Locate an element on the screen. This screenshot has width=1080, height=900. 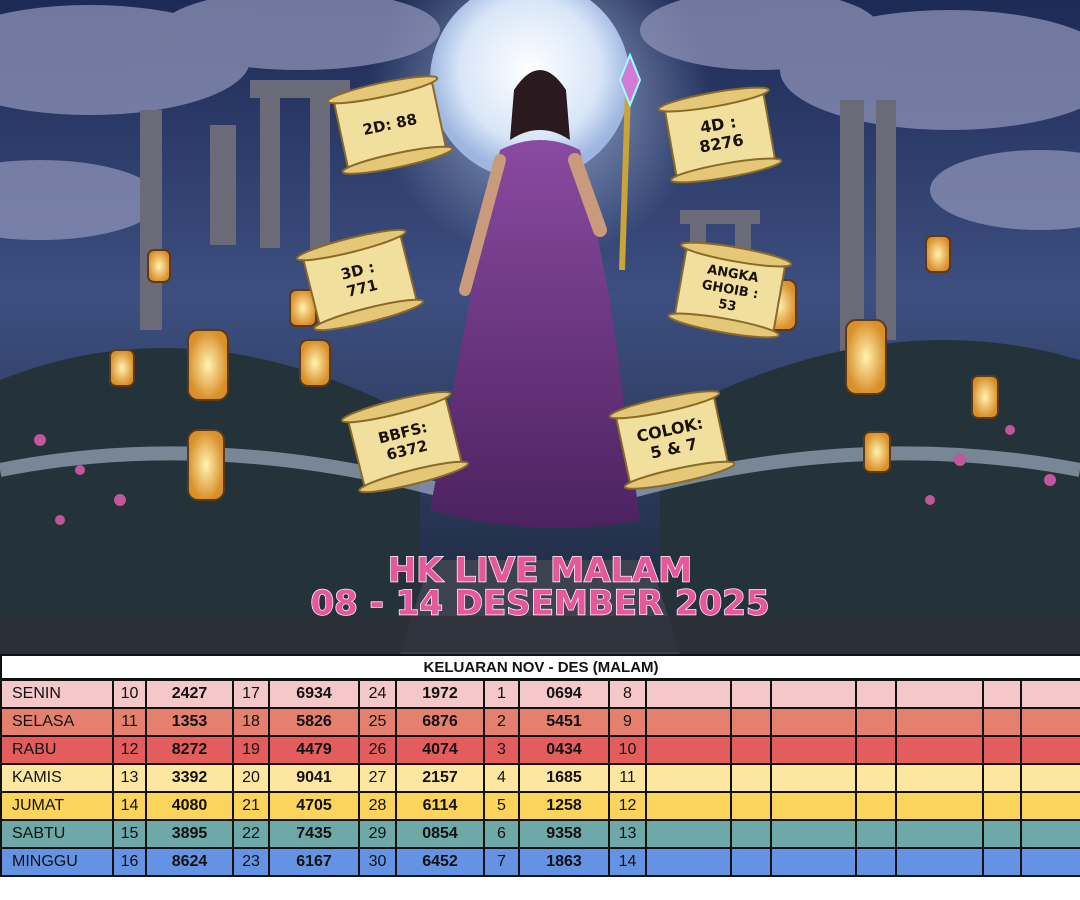
date-cell: 1 is located at coordinates (501, 693).